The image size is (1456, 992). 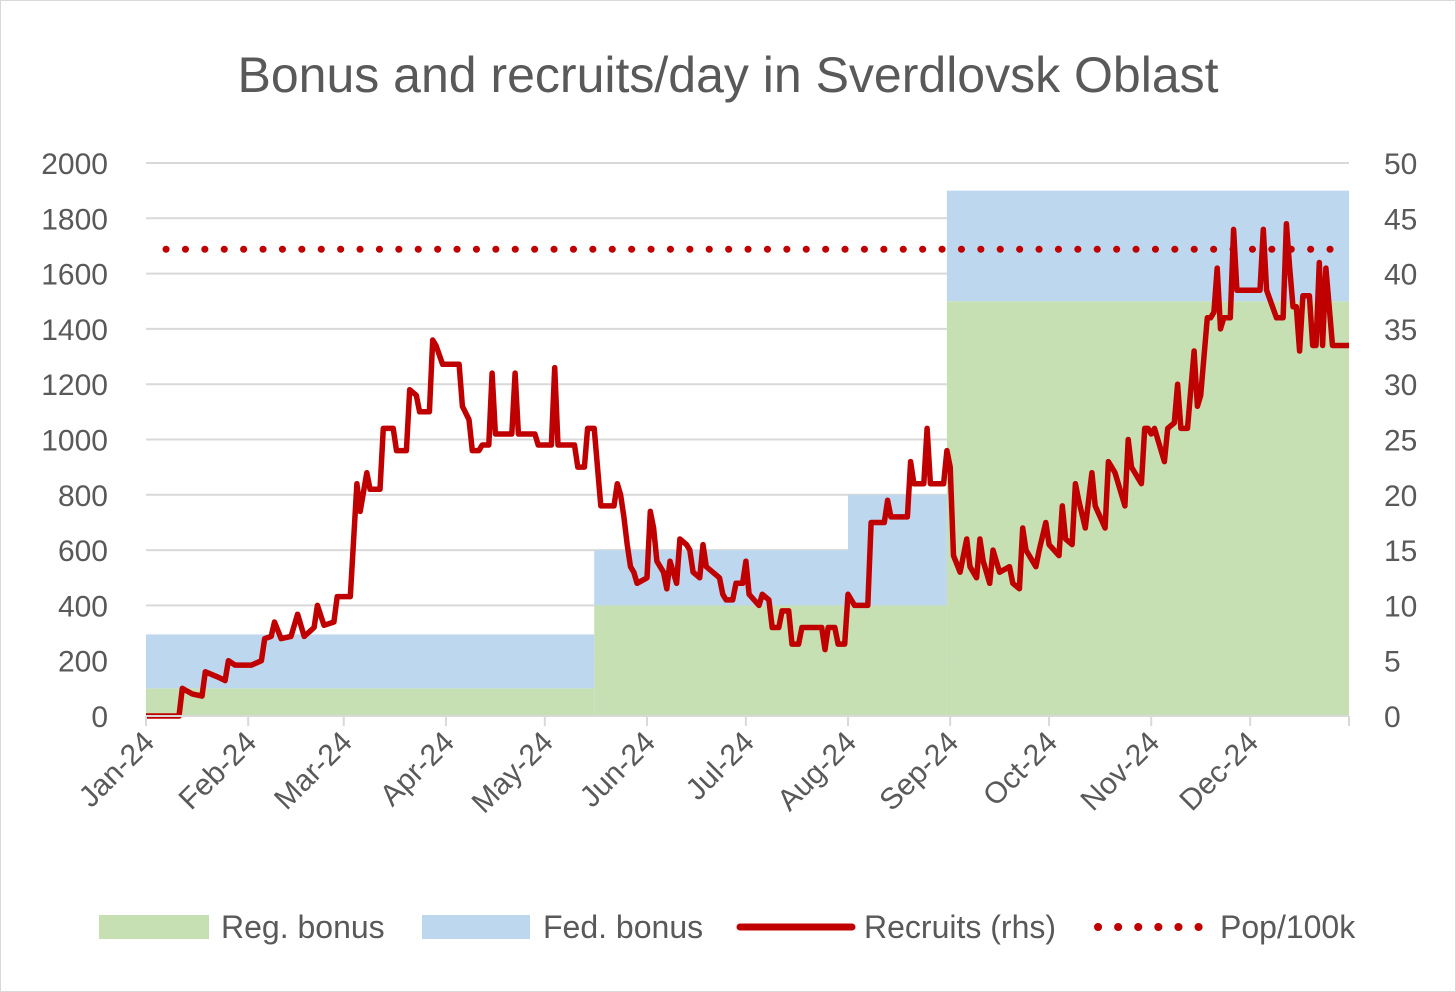 What do you see at coordinates (919, 772) in the screenshot?
I see `x-tick-label: Sep-24` at bounding box center [919, 772].